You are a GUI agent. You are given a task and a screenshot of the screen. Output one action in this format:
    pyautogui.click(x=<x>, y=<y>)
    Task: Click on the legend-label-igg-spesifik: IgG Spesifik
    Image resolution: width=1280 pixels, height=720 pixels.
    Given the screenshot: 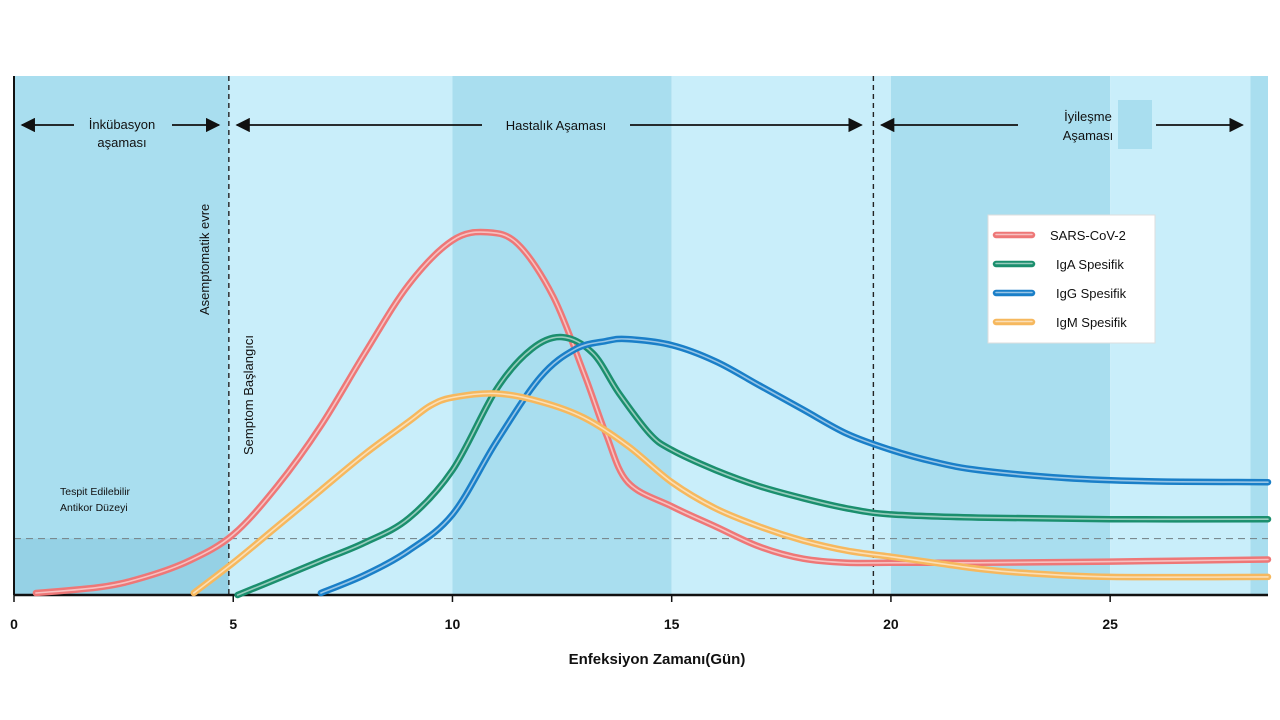 What is the action you would take?
    pyautogui.click(x=1091, y=293)
    